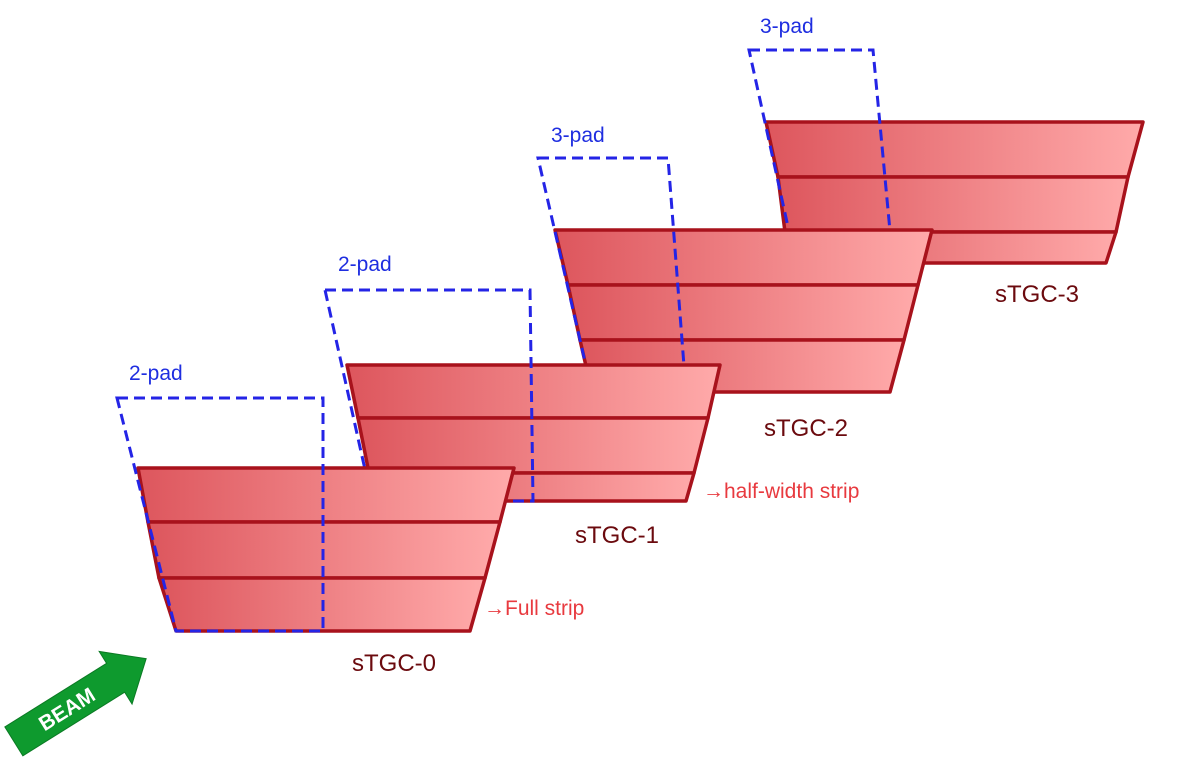  Describe the element at coordinates (617, 535) in the screenshot. I see `chamber-label-stgc-1: sTGC-1` at that location.